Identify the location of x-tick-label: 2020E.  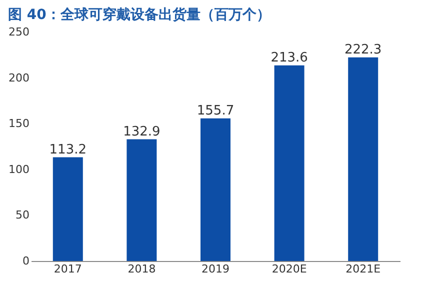
(289, 269).